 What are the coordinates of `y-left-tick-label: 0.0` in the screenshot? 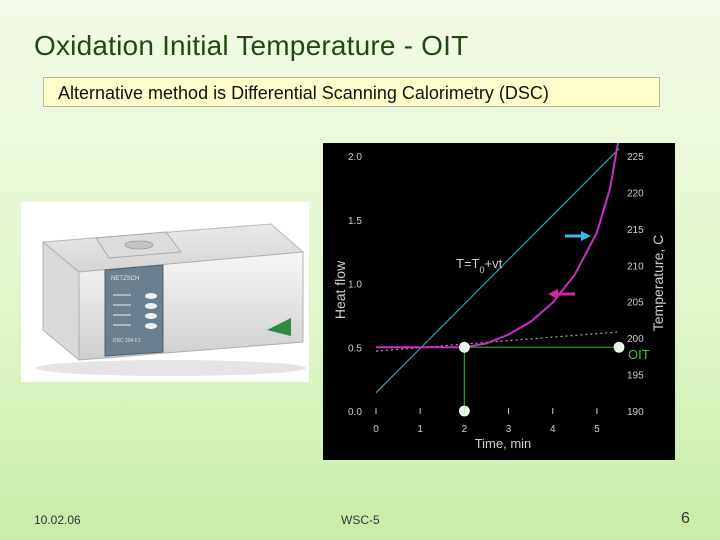 It's located at (355, 412).